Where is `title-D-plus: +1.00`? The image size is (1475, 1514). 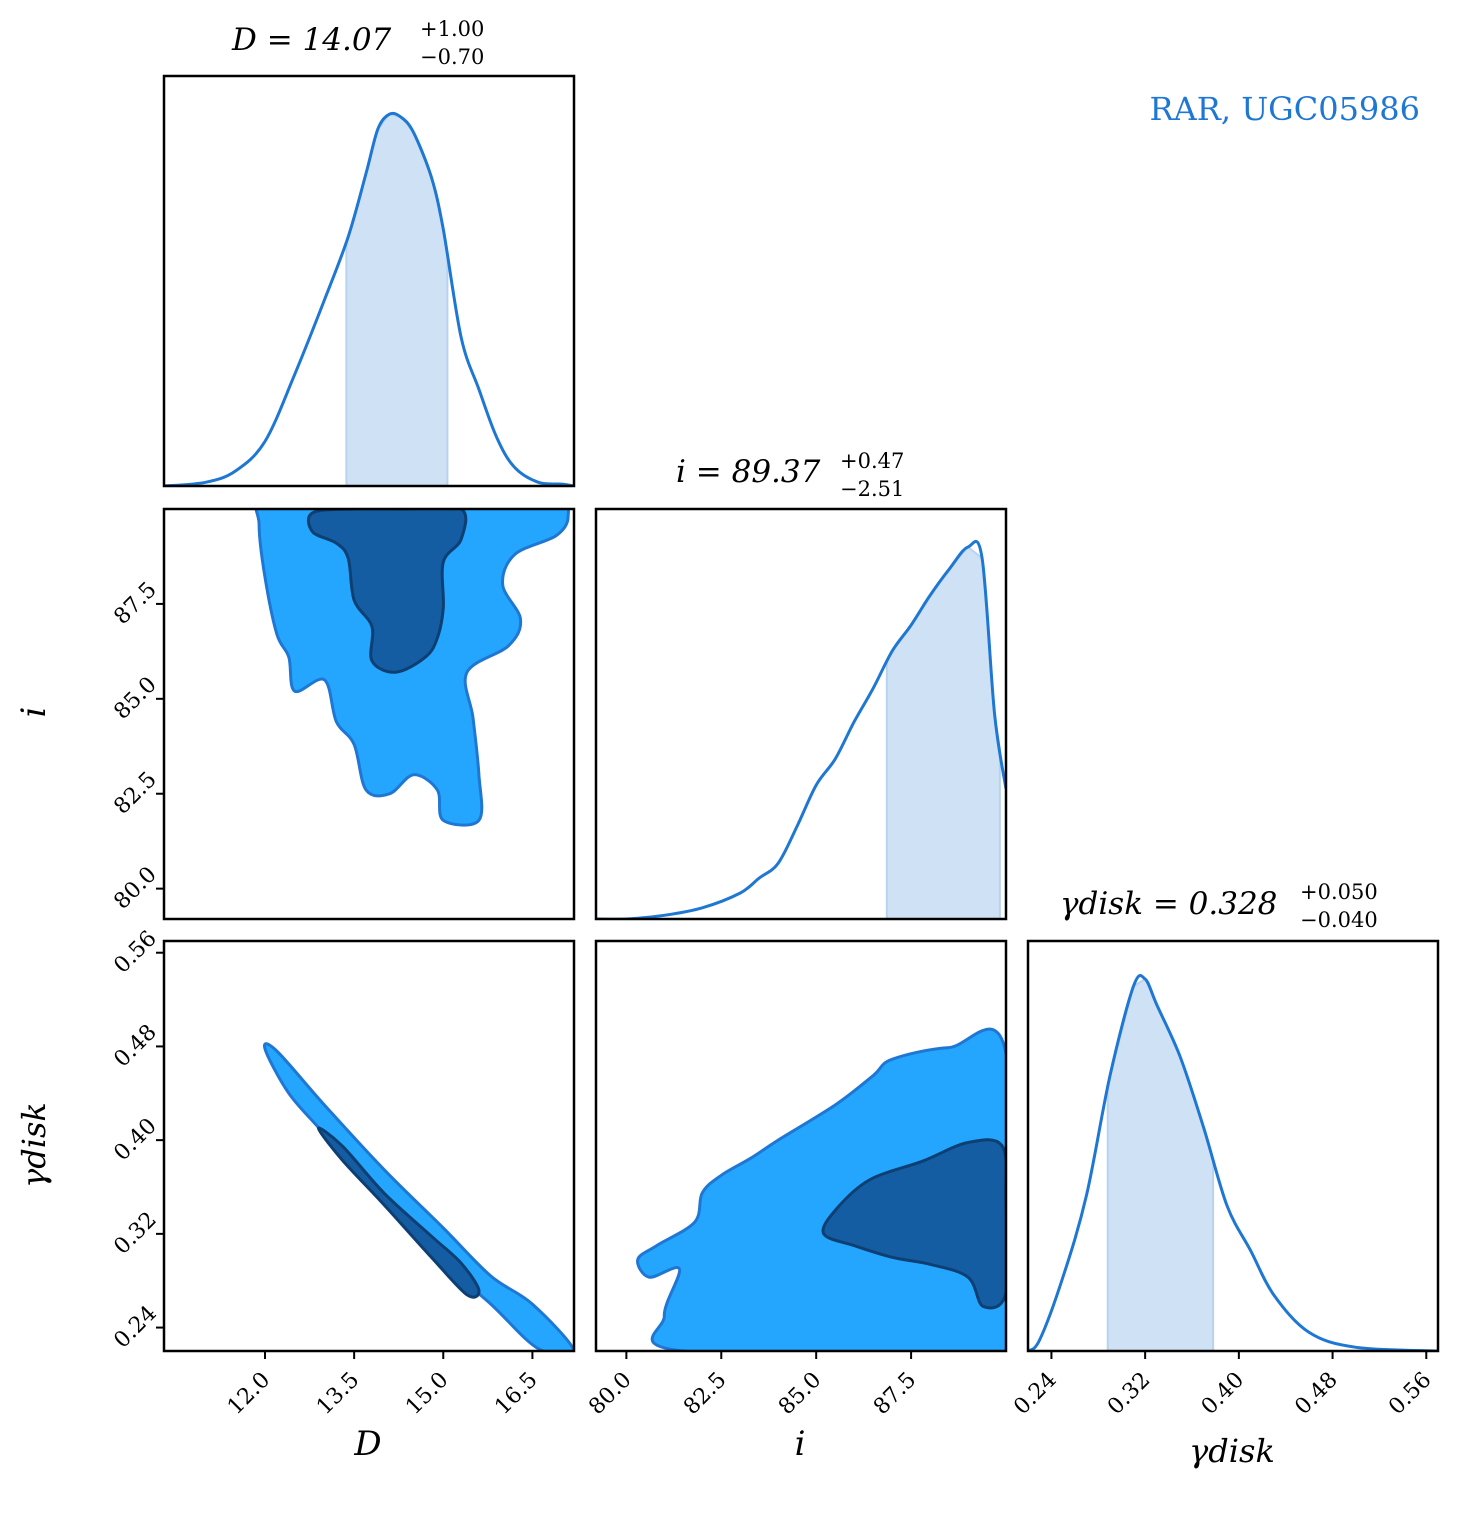
title-D-plus: +1.00 is located at coordinates (452, 29).